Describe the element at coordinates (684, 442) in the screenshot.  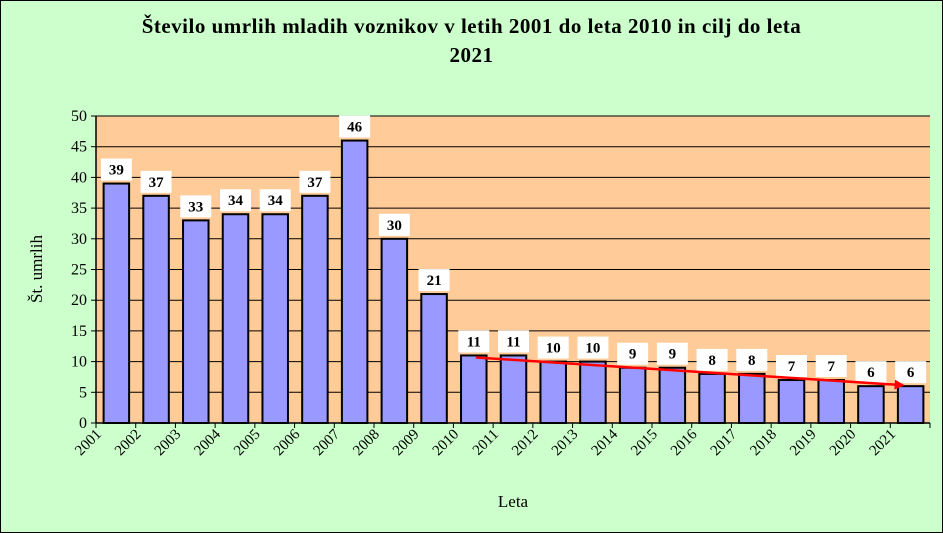
I see `x-tick-label-2016: 2016` at that location.